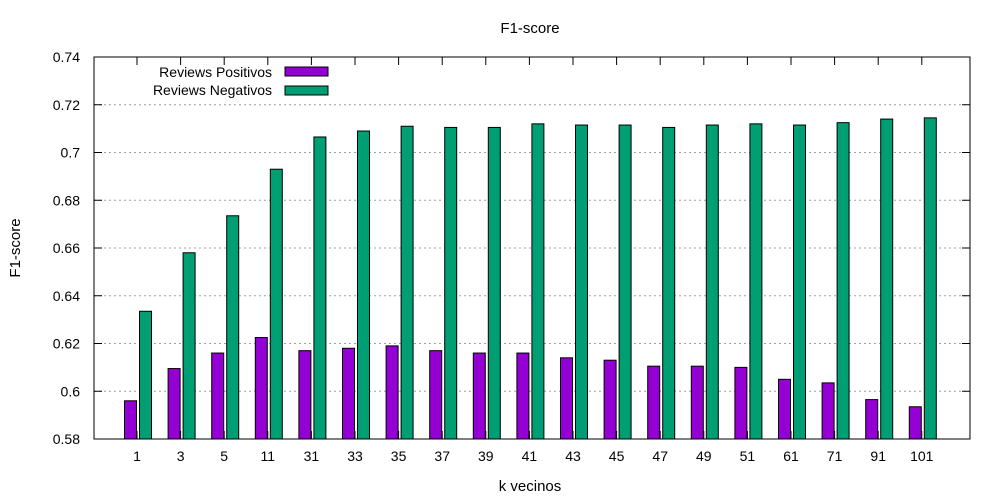 The image size is (1000, 500). Describe the element at coordinates (654, 402) in the screenshot. I see `bar-positivos-k47` at that location.